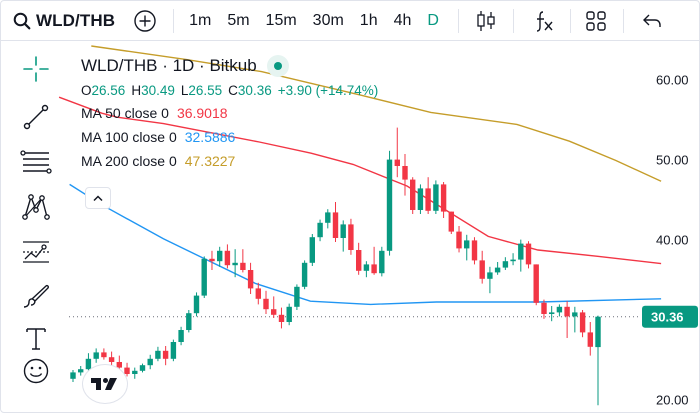 Image resolution: width=700 pixels, height=413 pixels. I want to click on pattern-tool, so click(36, 207).